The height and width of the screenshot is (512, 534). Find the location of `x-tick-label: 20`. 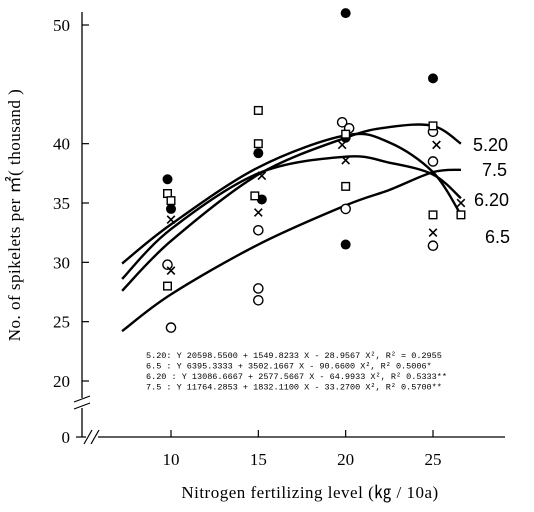

x-tick-label: 20 is located at coordinates (345, 459).